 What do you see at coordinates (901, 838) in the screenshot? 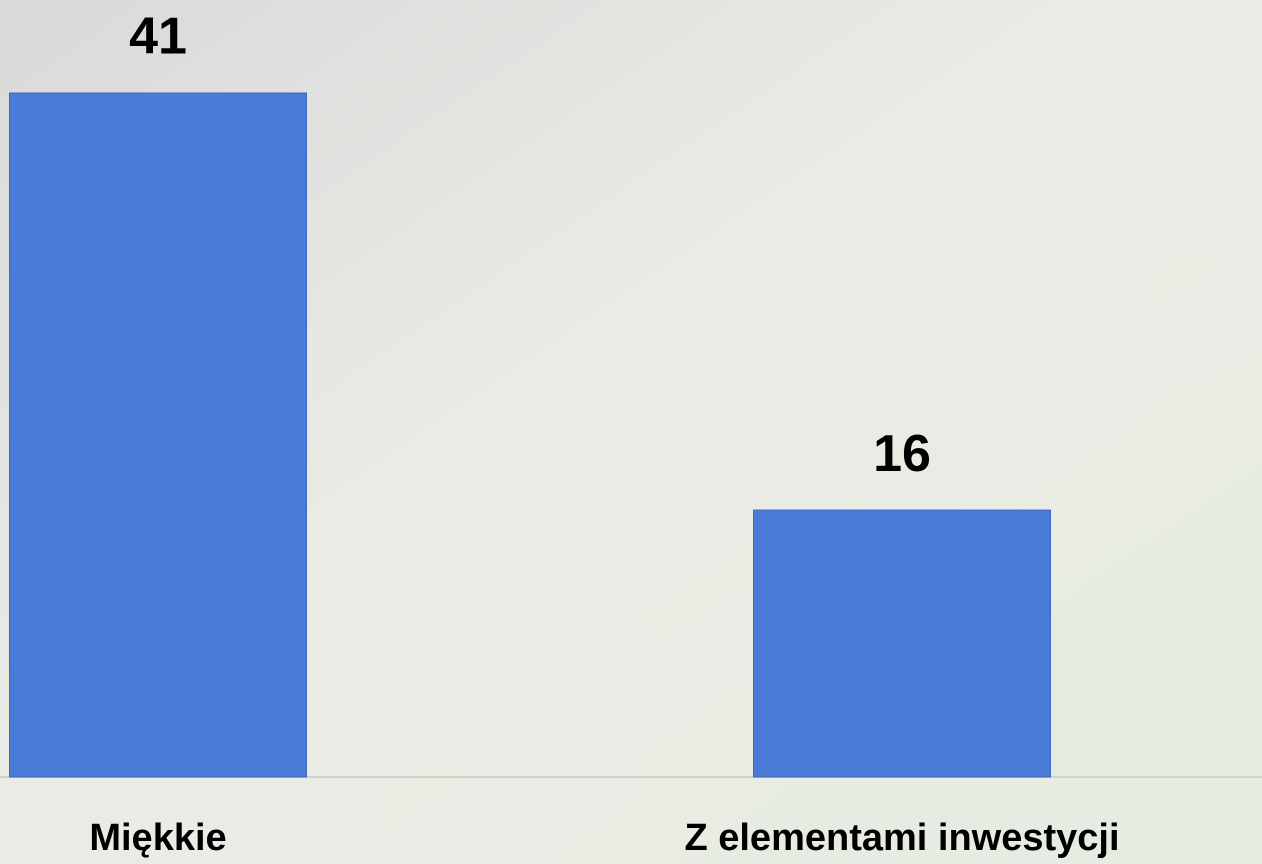
I see `x-tick-label: Z elementami inwestycji` at bounding box center [901, 838].